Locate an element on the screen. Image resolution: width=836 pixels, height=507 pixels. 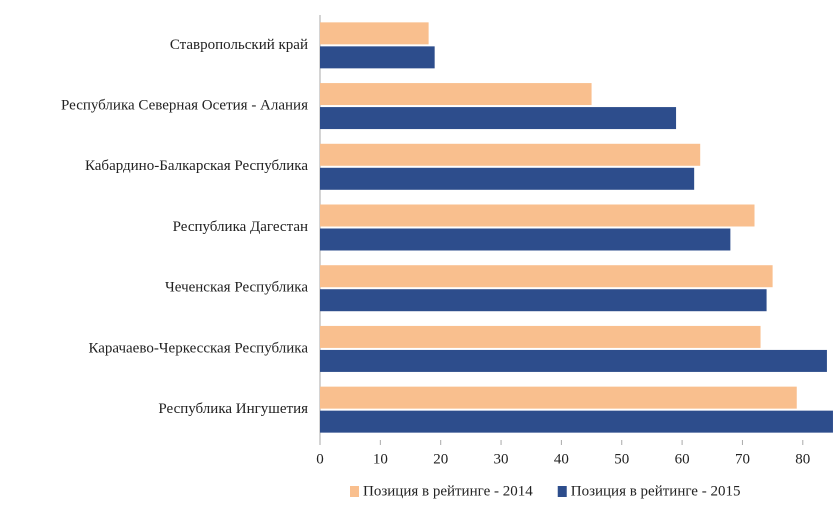
y-tick-label: Кабардино-Балкарская Республика is located at coordinates (196, 166).